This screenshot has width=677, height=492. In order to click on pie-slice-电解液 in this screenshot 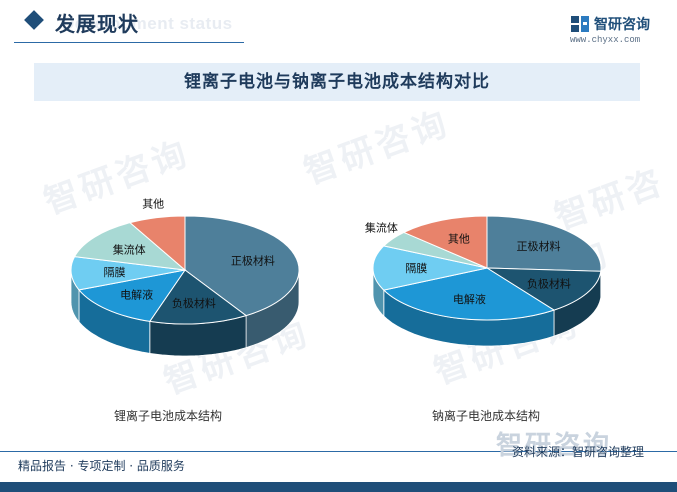, I will do `click(132, 295)`.